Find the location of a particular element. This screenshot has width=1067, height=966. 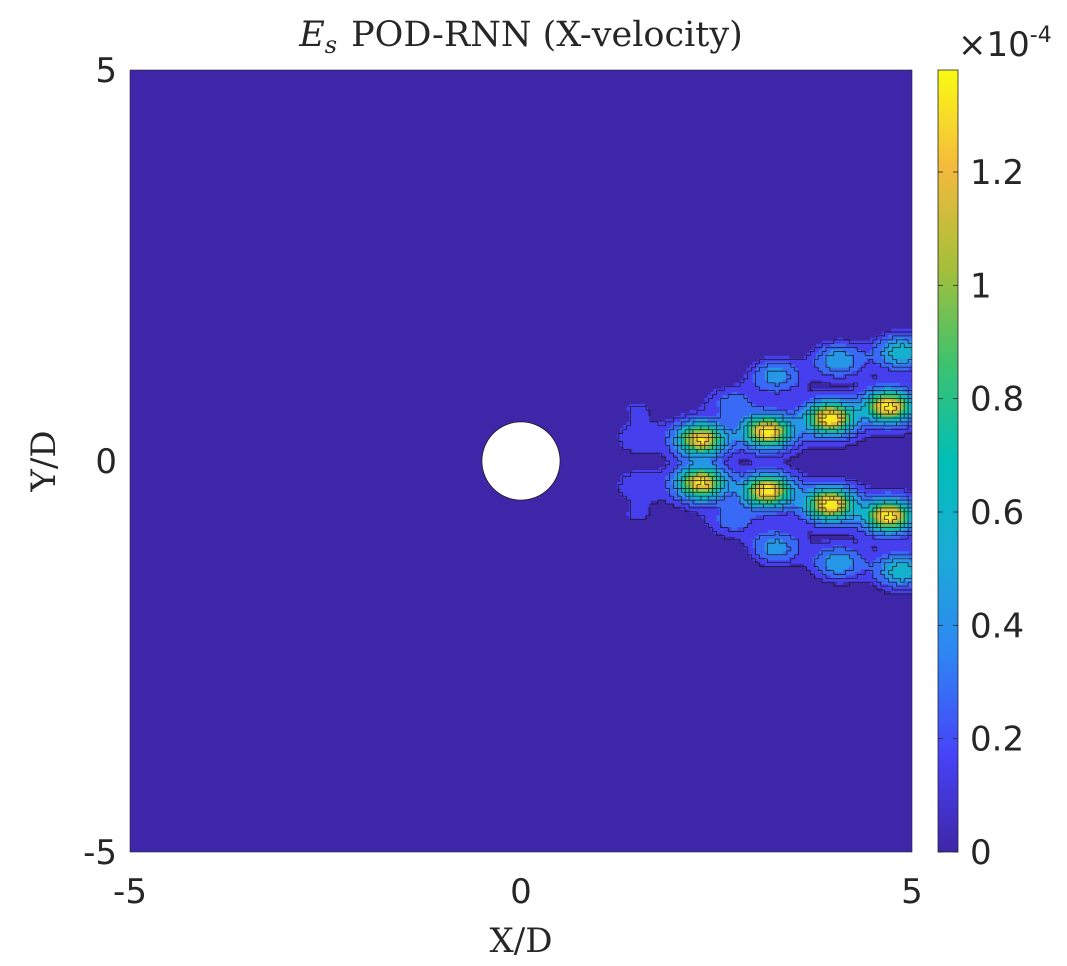

title-subscript: s is located at coordinates (331, 45).